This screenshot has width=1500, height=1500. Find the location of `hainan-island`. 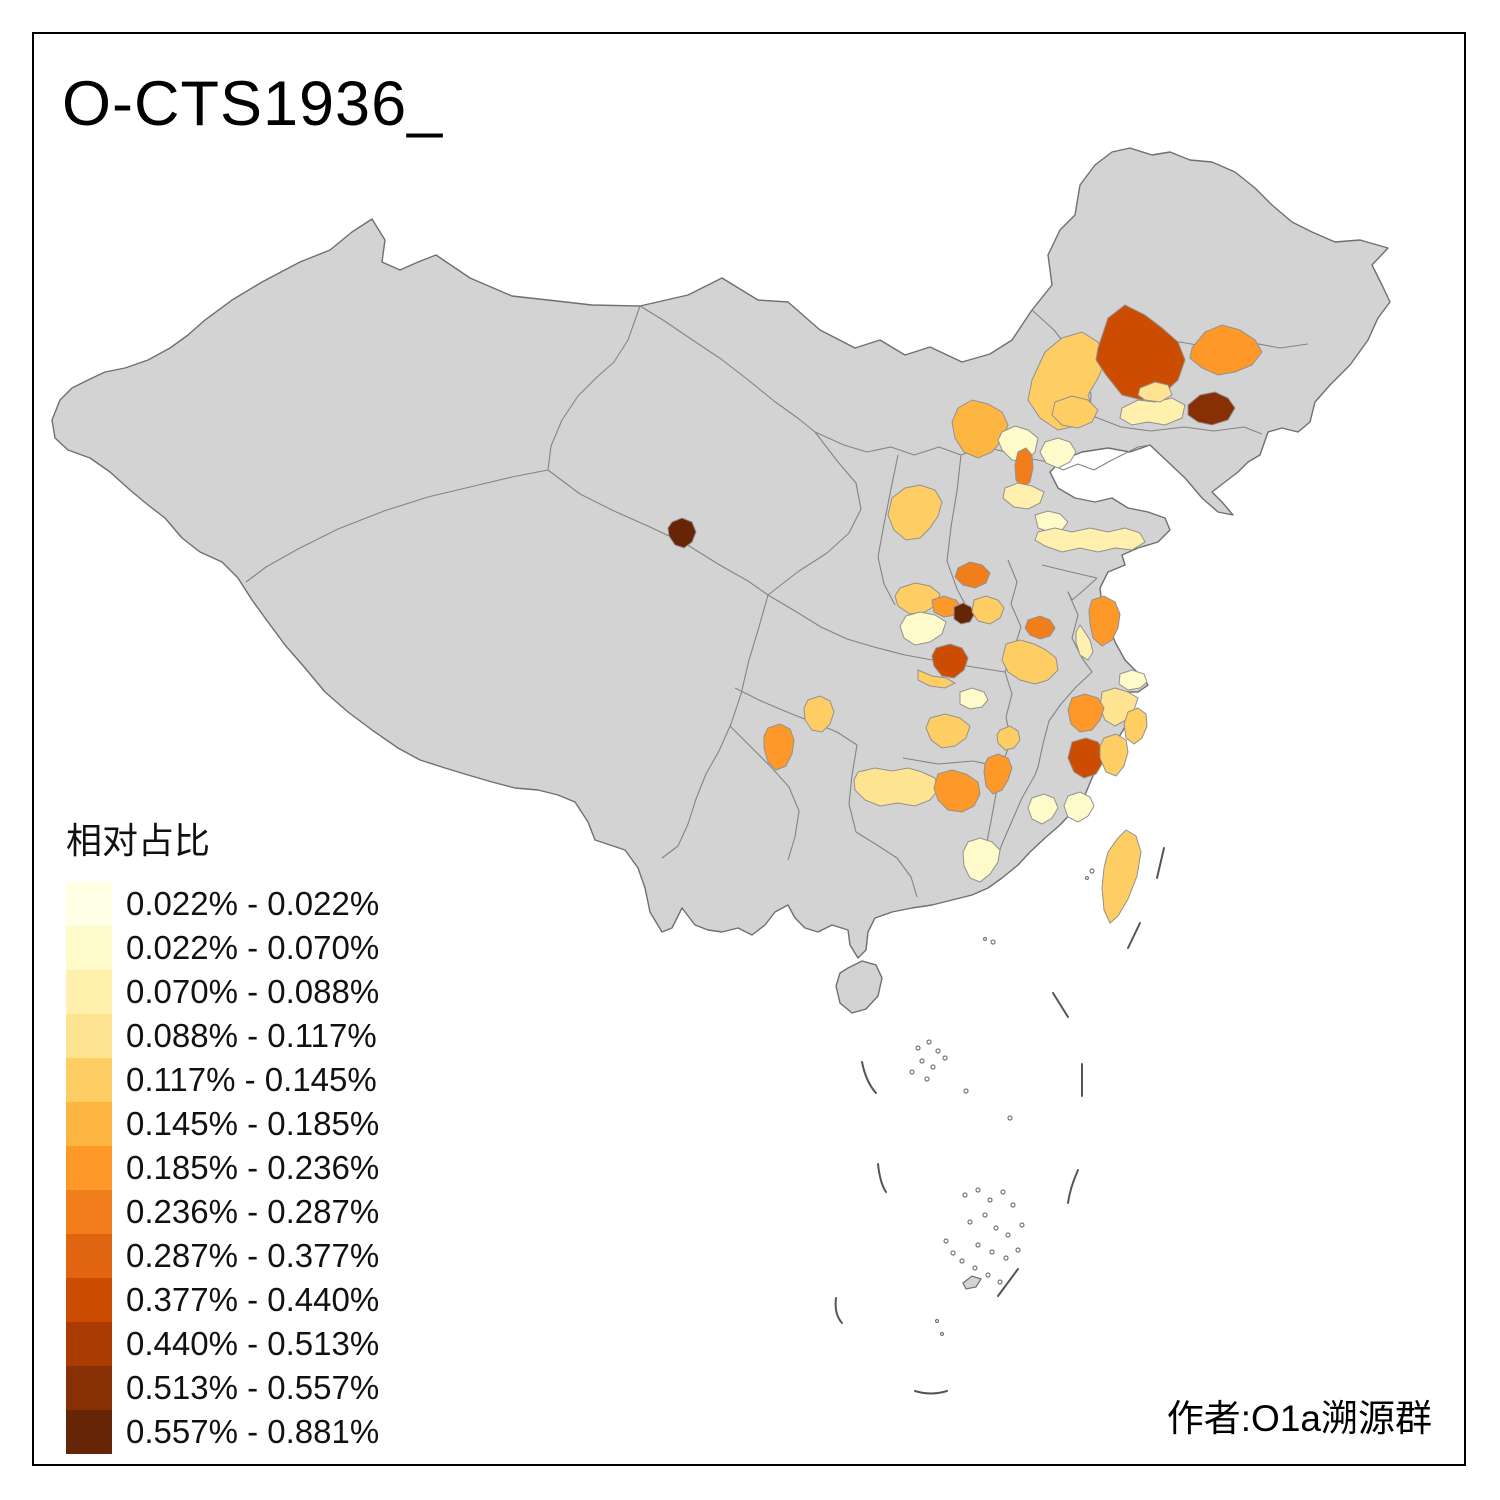

hainan-island is located at coordinates (859, 987).